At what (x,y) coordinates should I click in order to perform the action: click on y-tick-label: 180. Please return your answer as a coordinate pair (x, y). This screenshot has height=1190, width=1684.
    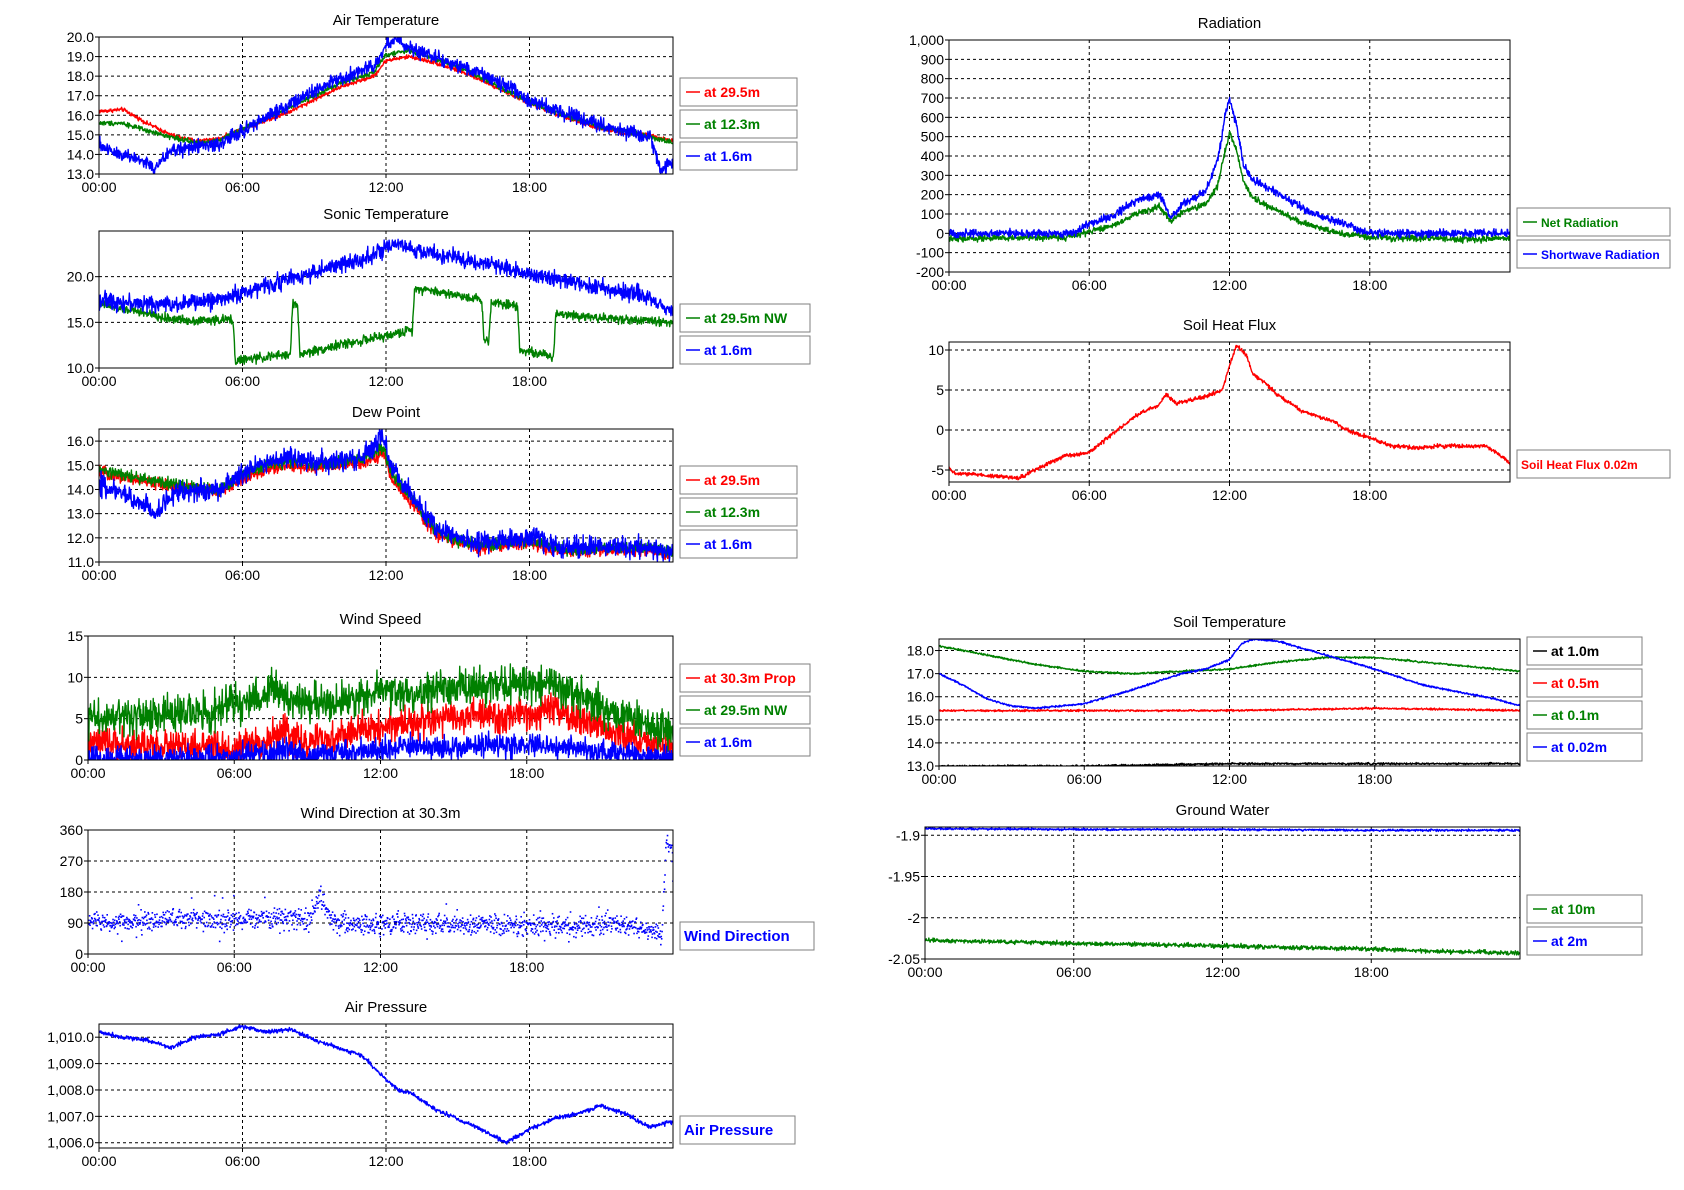
    Looking at the image, I should click on (72, 892).